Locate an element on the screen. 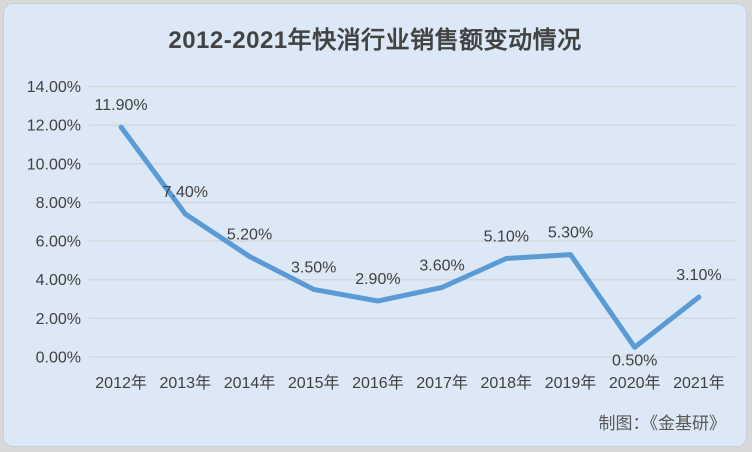  data-point-label: 3.10% is located at coordinates (698, 275).